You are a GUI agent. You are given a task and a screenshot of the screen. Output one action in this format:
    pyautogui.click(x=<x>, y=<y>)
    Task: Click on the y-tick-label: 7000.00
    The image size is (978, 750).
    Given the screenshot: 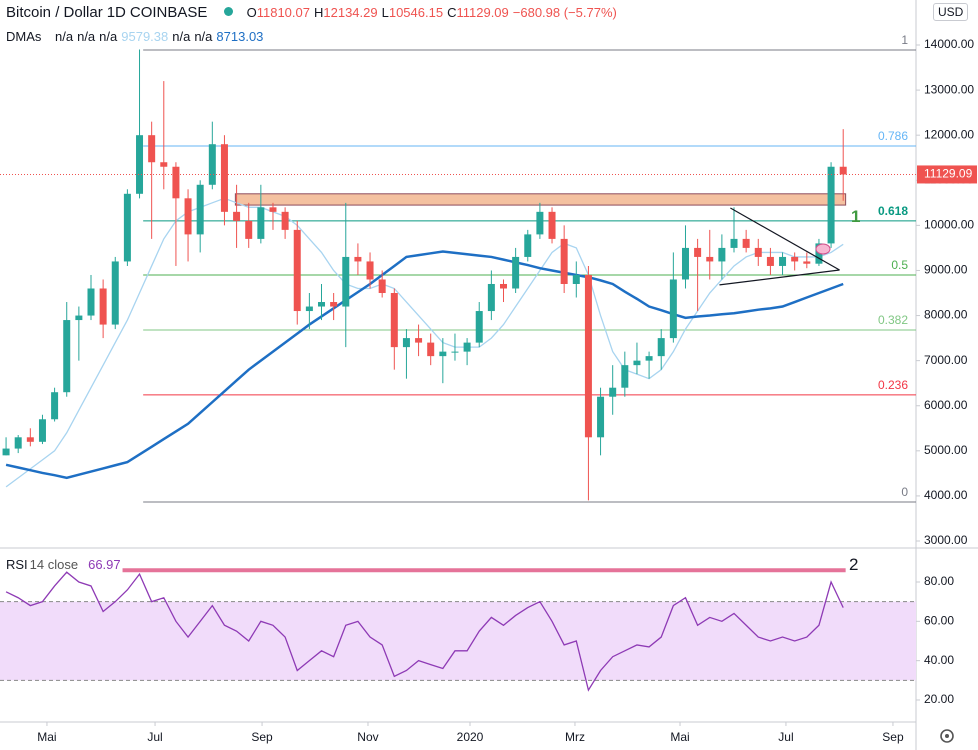 What is the action you would take?
    pyautogui.click(x=946, y=360)
    